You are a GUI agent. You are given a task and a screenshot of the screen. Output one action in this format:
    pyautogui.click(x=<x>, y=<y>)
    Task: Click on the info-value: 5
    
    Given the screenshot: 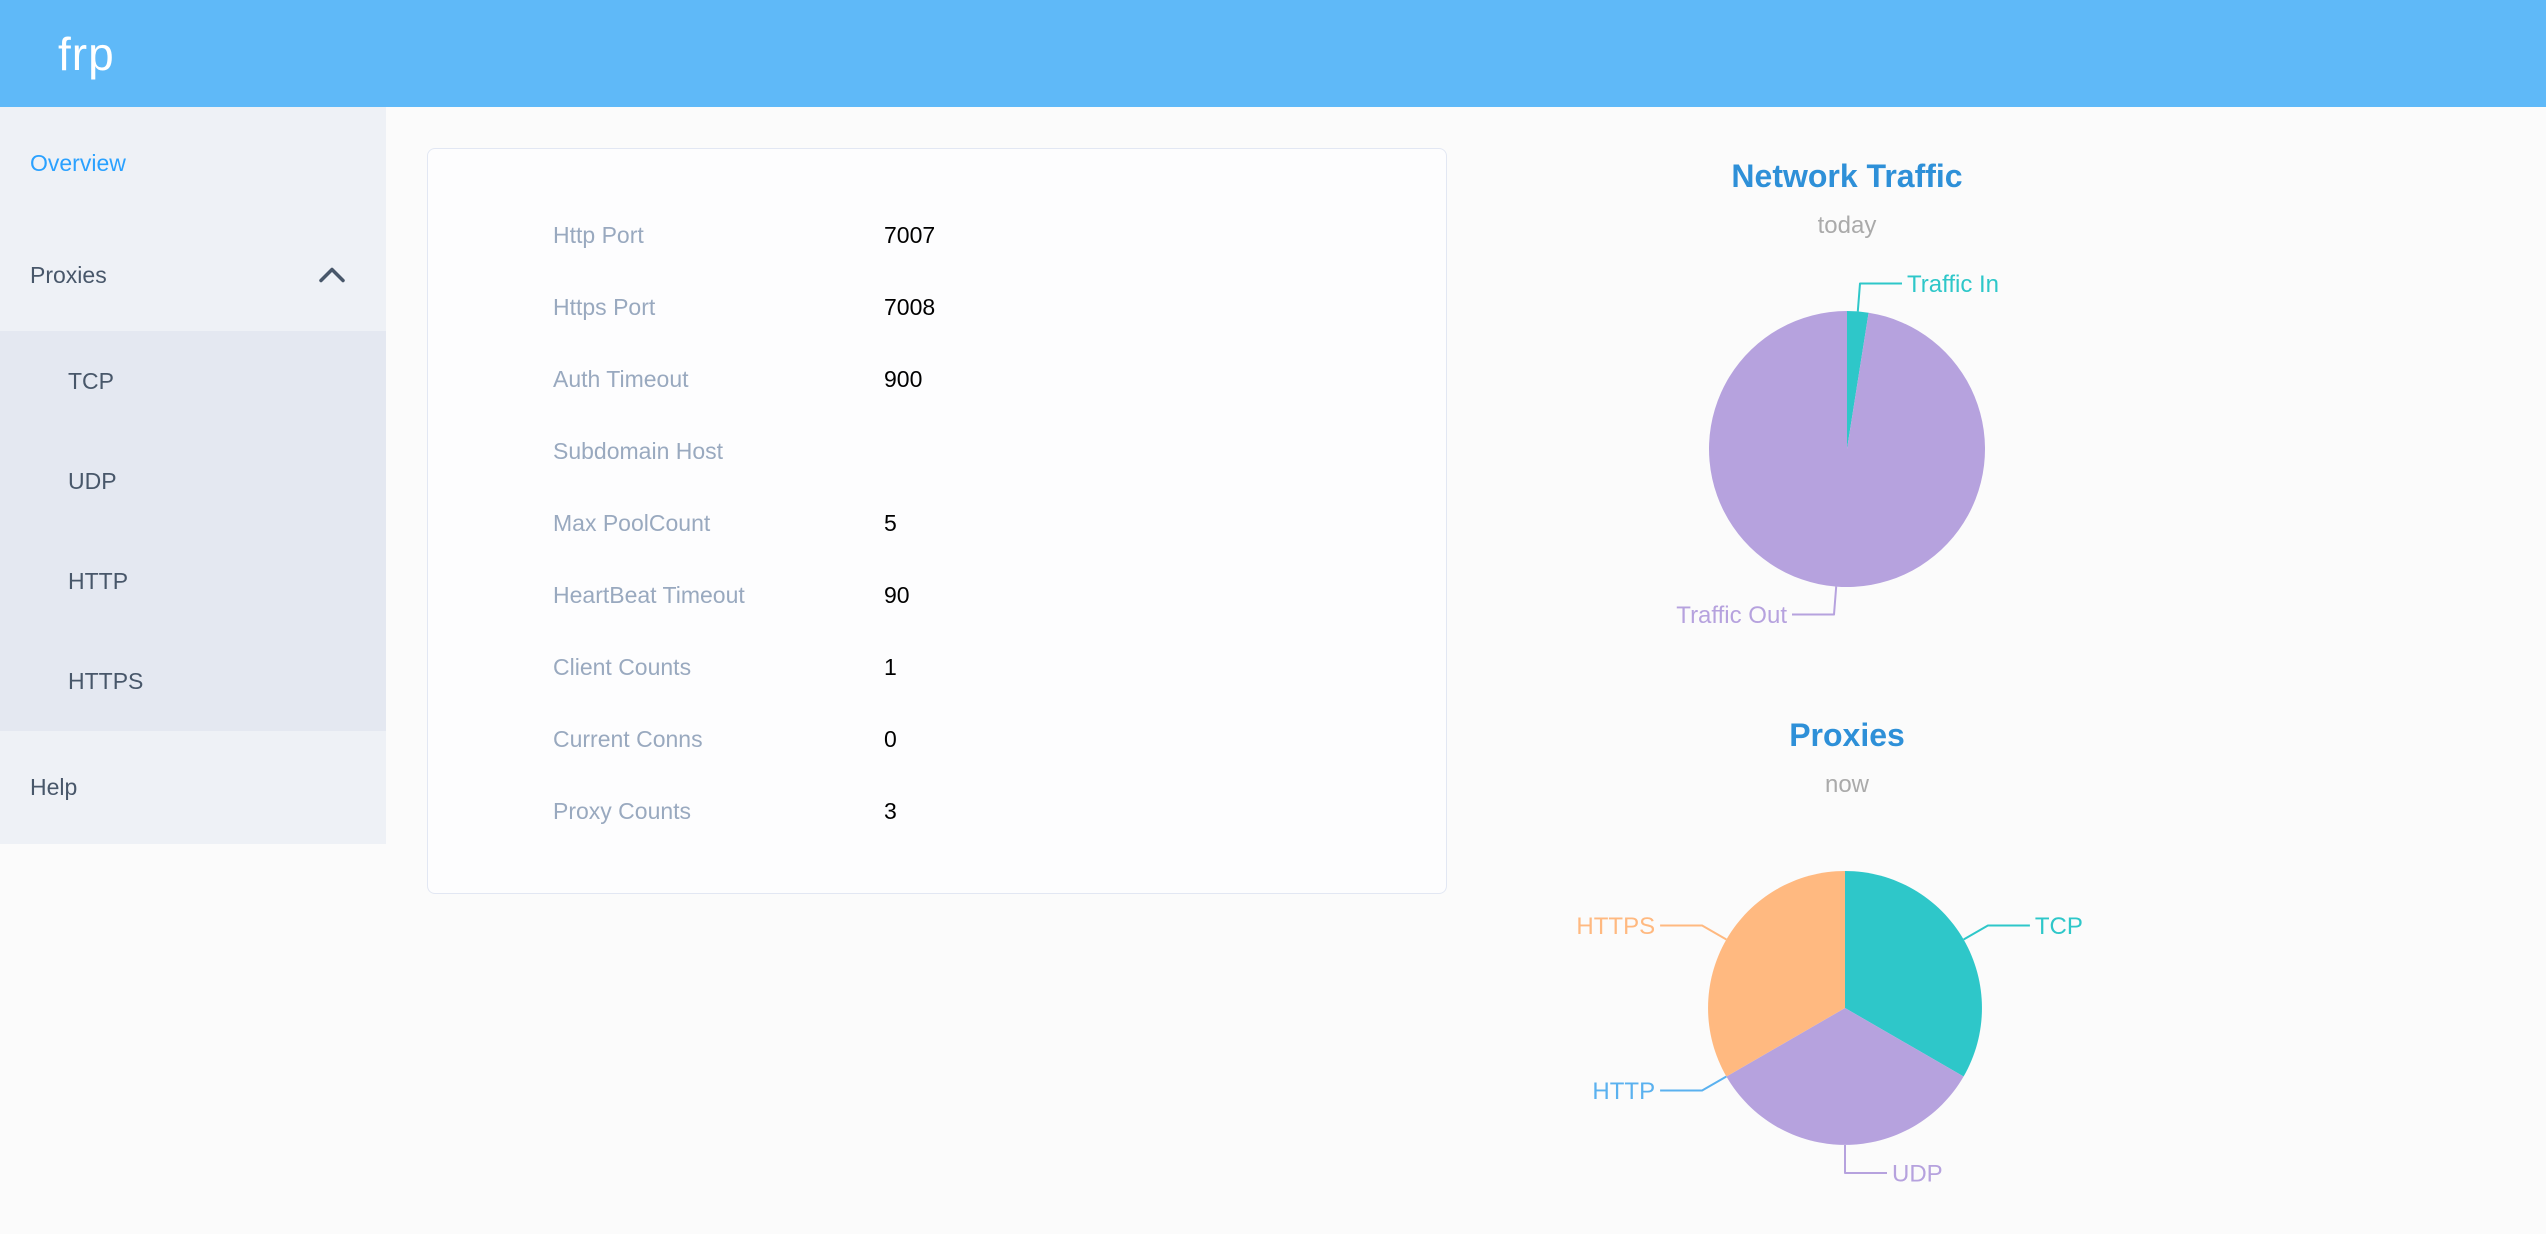 What is the action you would take?
    pyautogui.click(x=890, y=522)
    